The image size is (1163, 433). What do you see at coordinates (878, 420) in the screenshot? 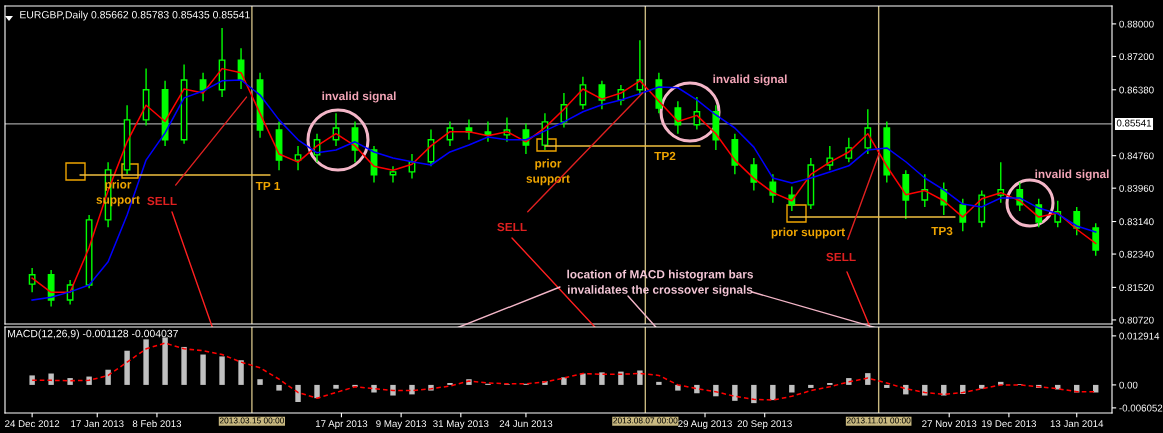
I see `ref-line-label: 2013.11.01 00:00` at bounding box center [878, 420].